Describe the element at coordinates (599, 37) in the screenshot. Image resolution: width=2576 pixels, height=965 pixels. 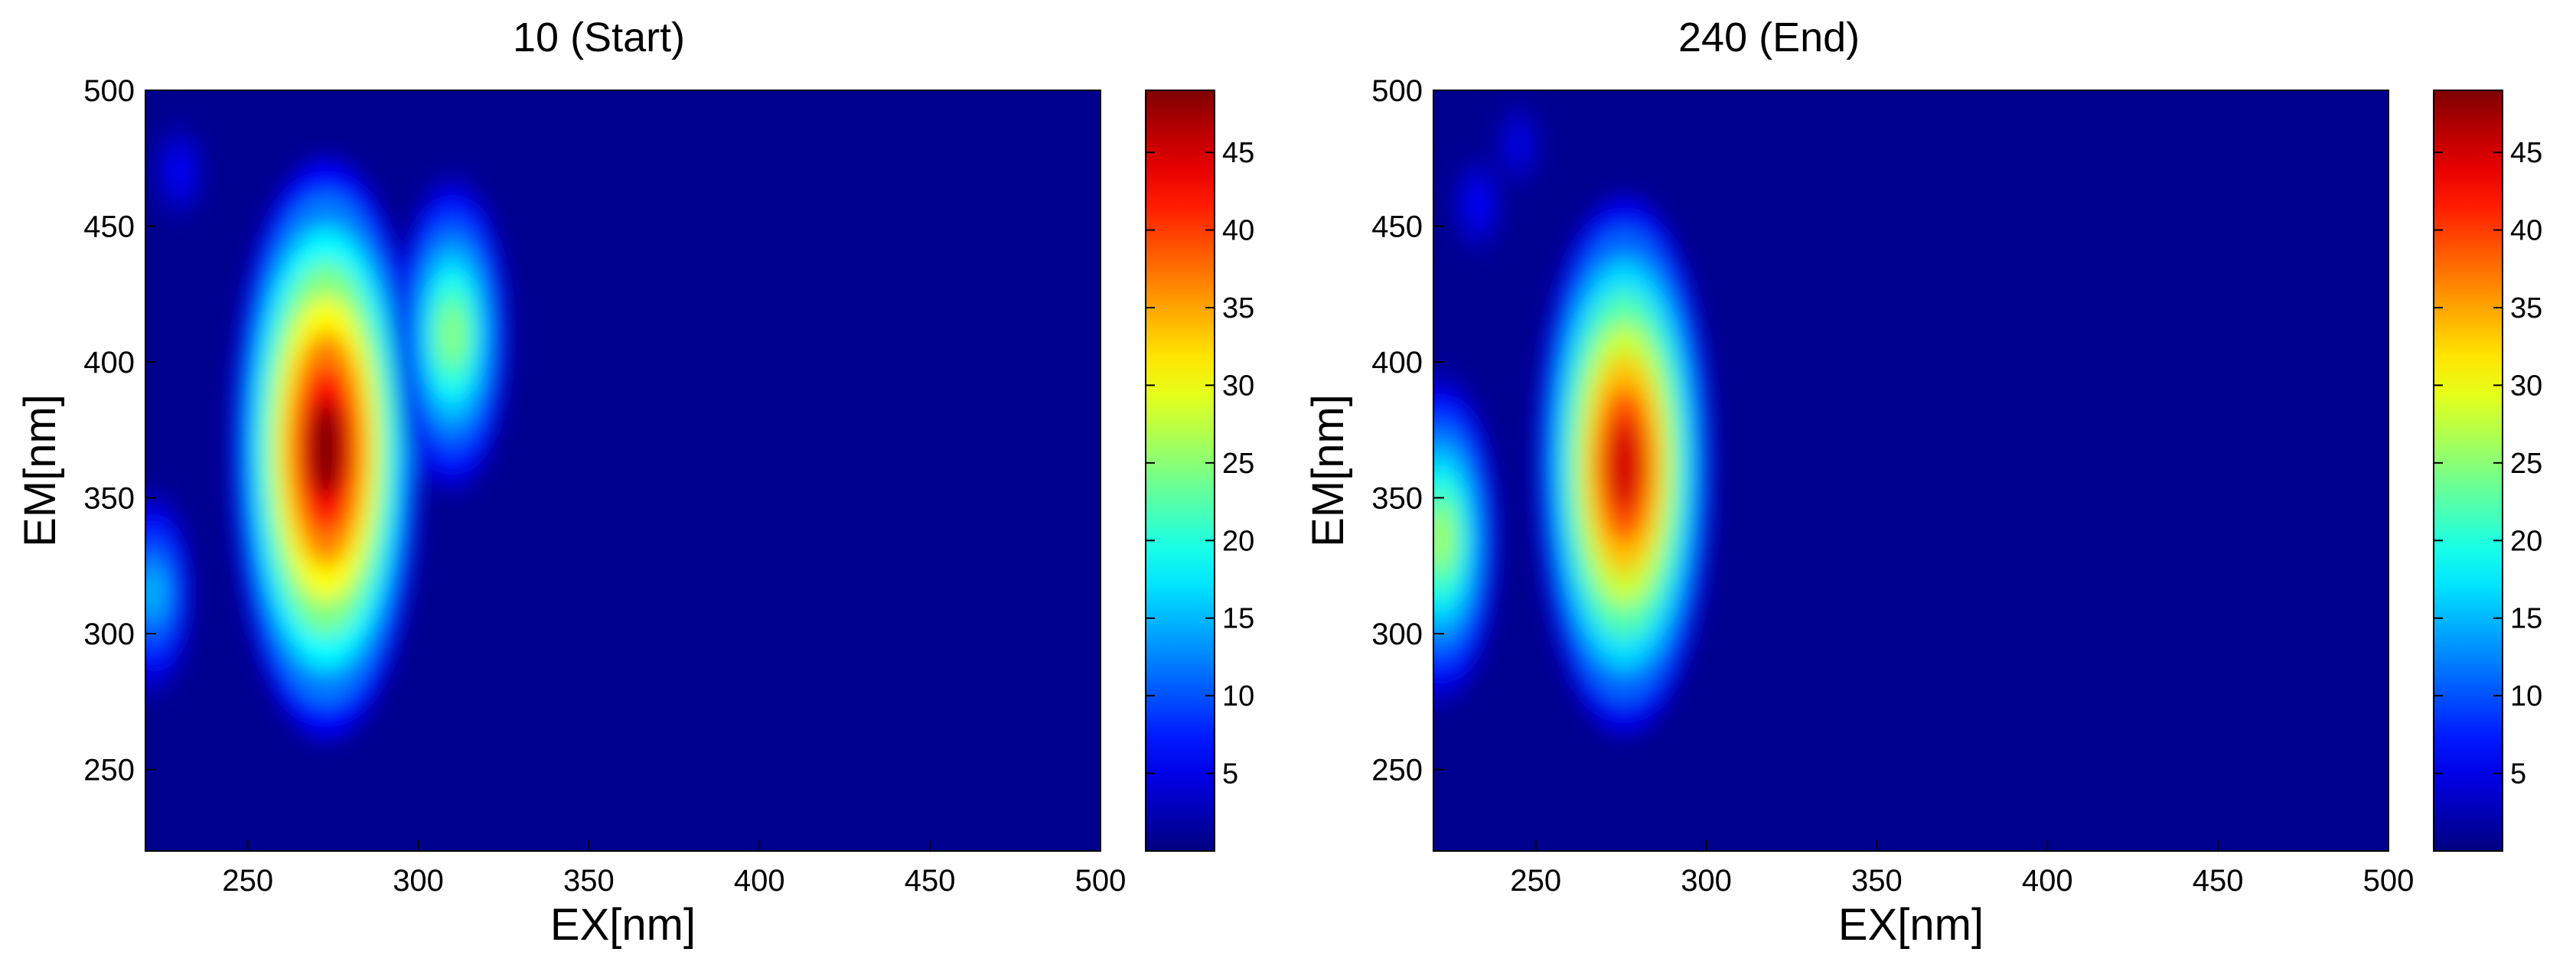
I see `chart-title: 10 (Start)` at that location.